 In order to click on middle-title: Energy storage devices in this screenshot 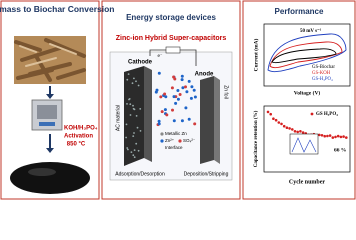, I will do `click(171, 17)`.